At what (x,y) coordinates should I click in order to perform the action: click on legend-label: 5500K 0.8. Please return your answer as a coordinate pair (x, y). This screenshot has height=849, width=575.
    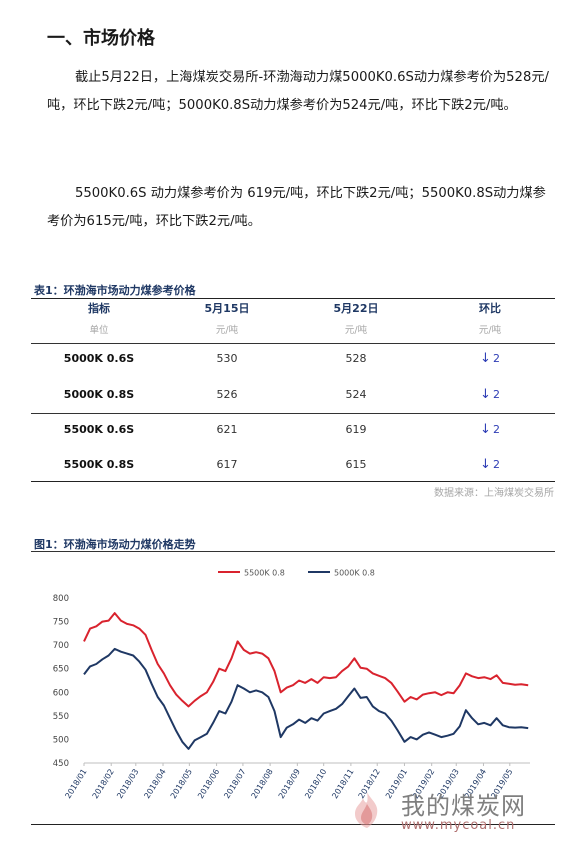
    Looking at the image, I should click on (264, 573).